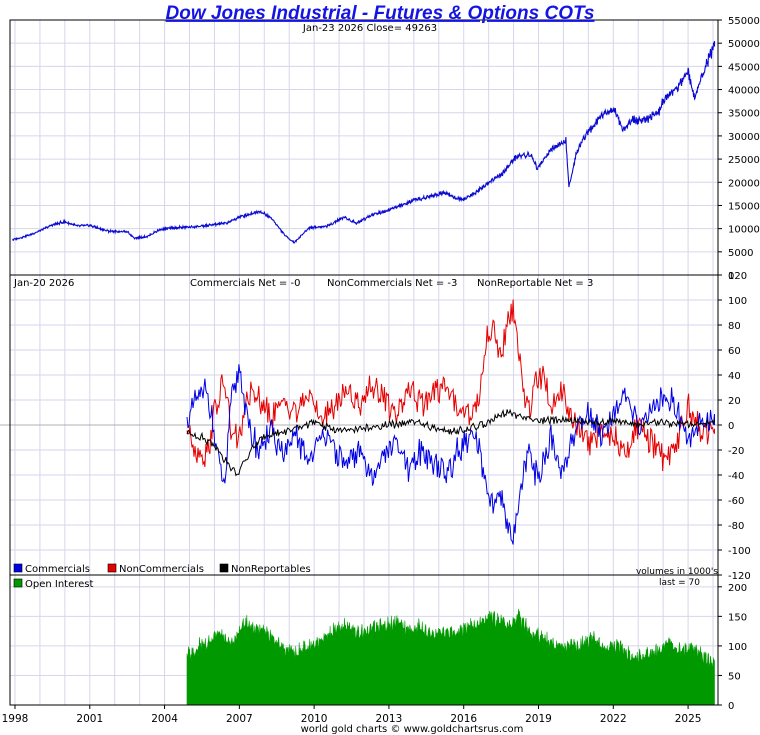  What do you see at coordinates (744, 183) in the screenshot?
I see `price-y-tick-label: 20000` at bounding box center [744, 183].